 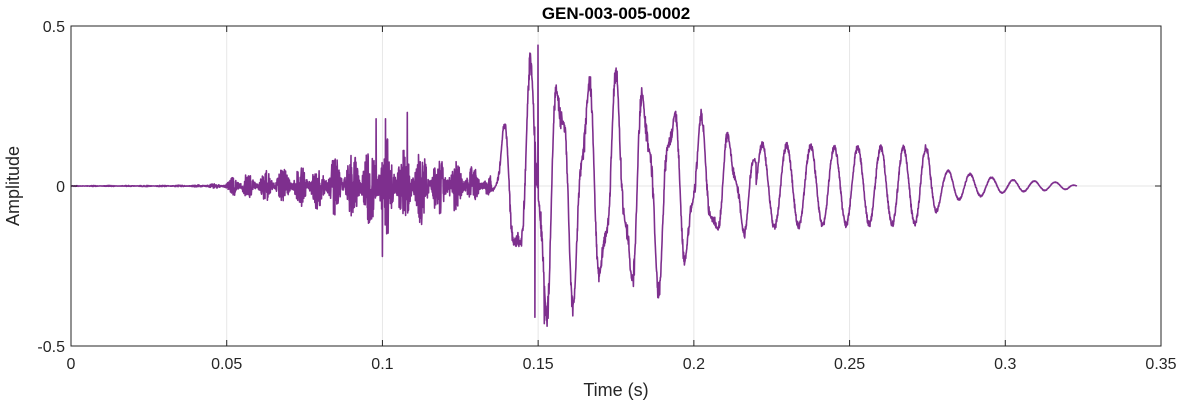 What do you see at coordinates (382, 364) in the screenshot?
I see `x-tick-label: 0.1` at bounding box center [382, 364].